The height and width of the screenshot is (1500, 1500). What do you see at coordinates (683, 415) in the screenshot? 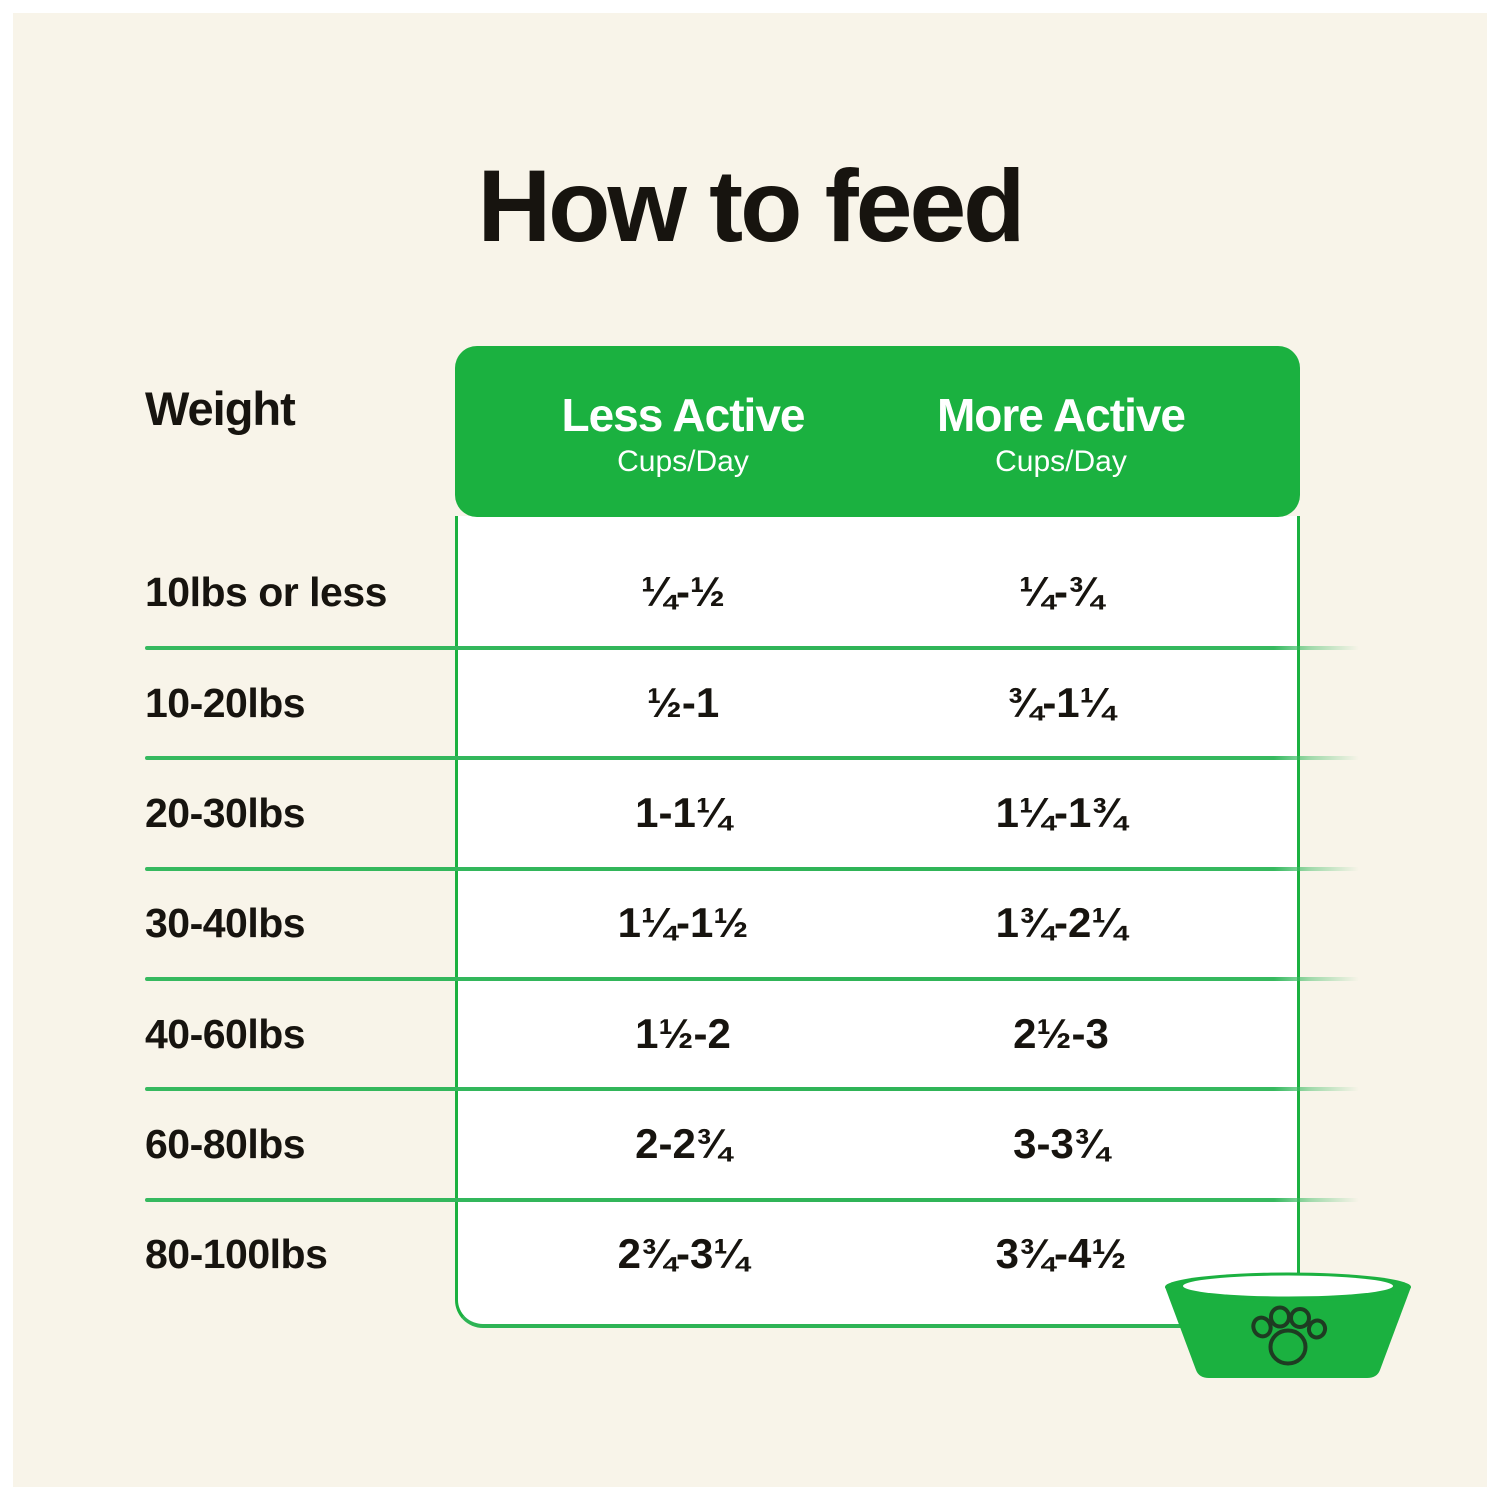
I see `less-active-label: Less Active` at bounding box center [683, 415].